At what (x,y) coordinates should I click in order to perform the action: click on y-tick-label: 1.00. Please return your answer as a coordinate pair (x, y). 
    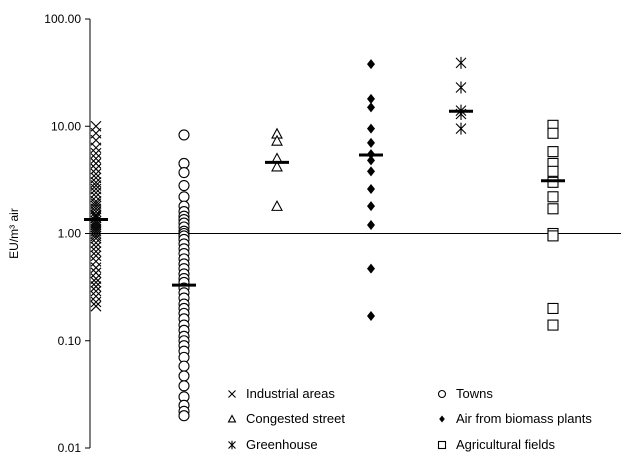
    Looking at the image, I should click on (70, 234).